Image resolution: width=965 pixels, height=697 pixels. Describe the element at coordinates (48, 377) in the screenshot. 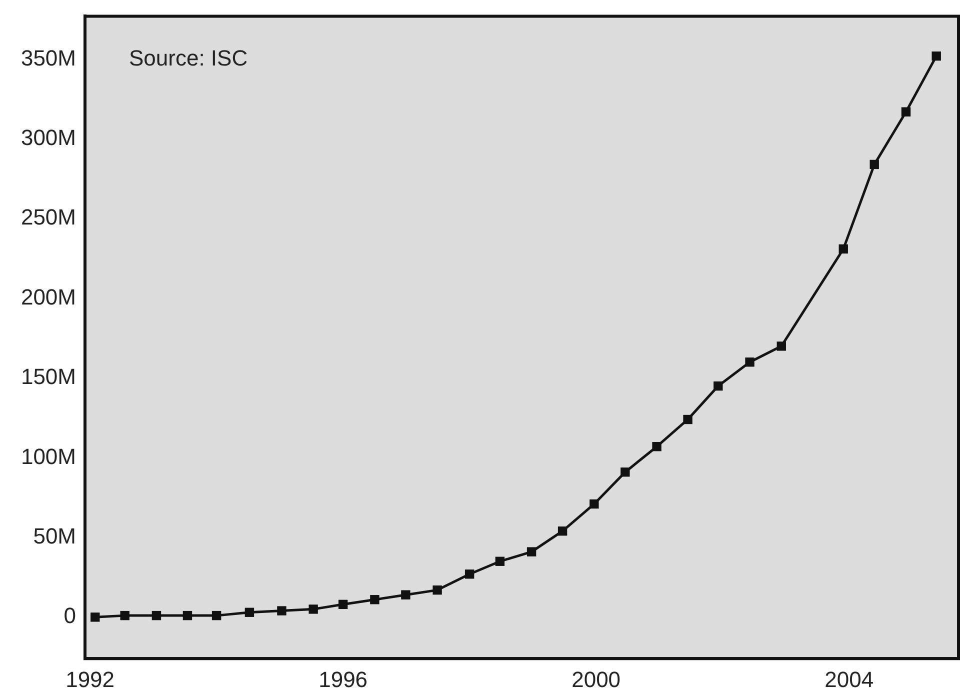

I see `y-tick-label: 150M` at that location.